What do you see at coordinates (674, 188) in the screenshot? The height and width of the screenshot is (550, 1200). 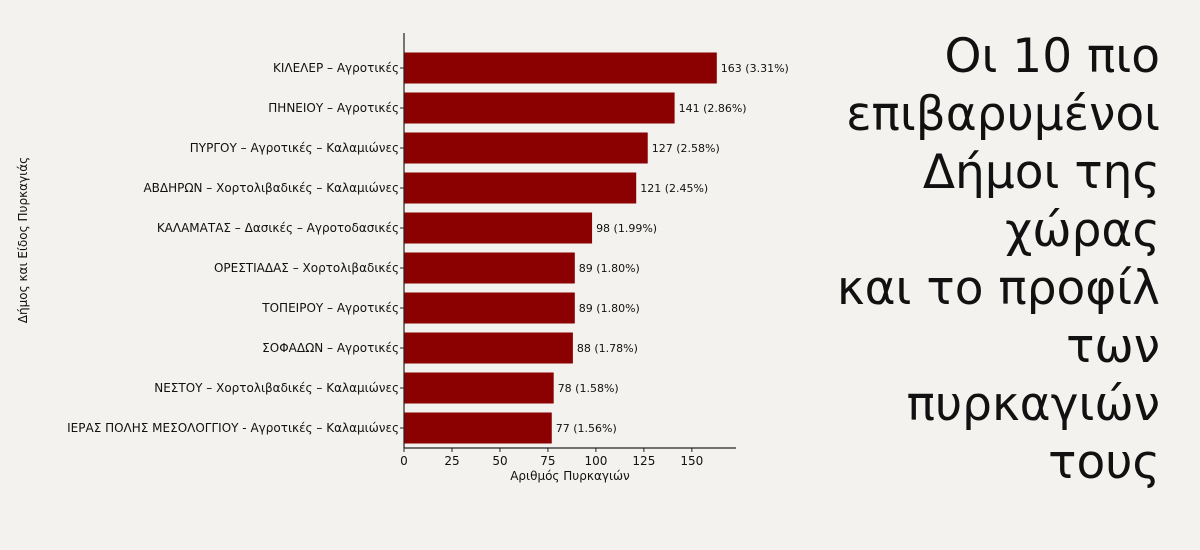 I see `data-label: 121 (2.45%)` at bounding box center [674, 188].